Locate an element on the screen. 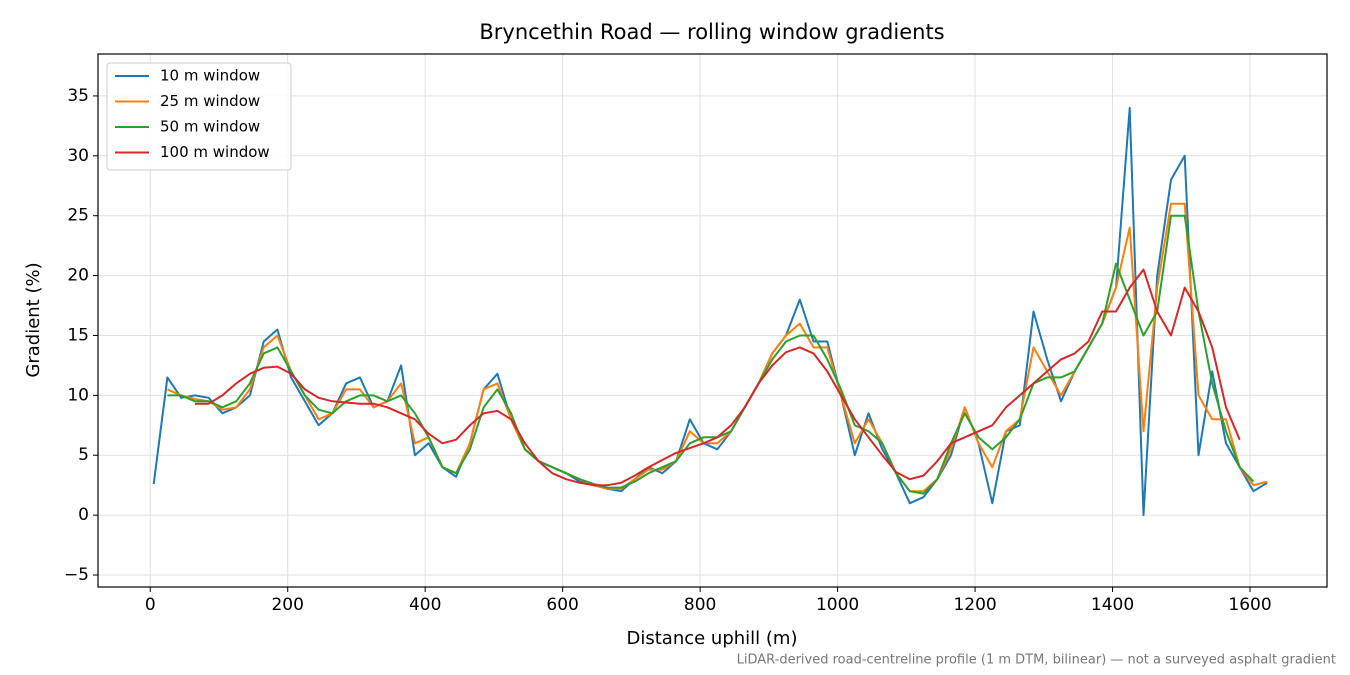  x-tick-label: 200 is located at coordinates (287, 605).